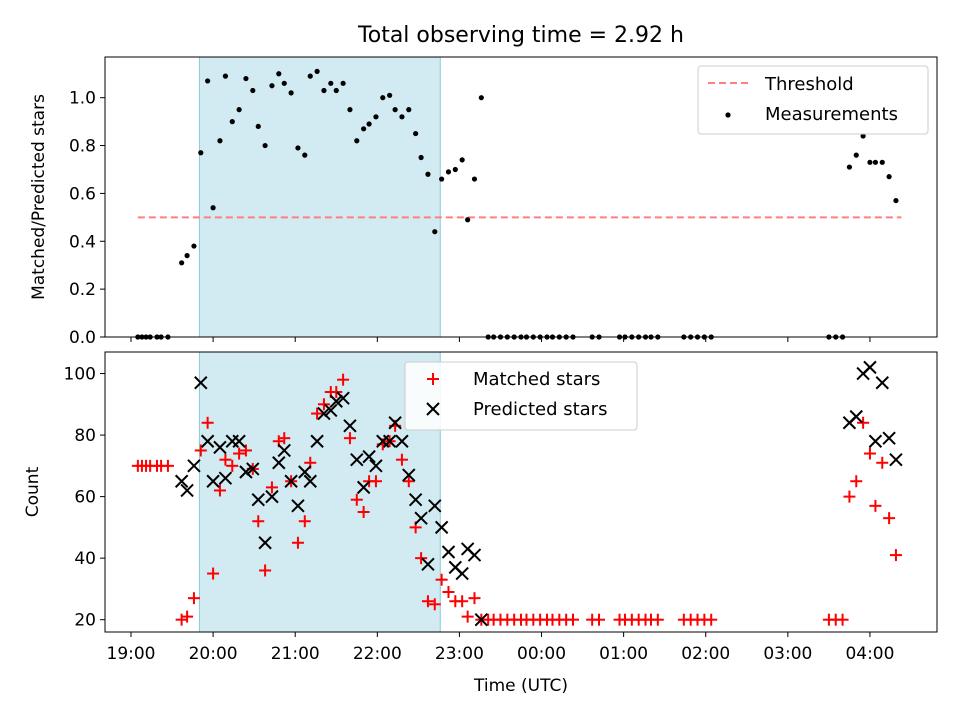 The width and height of the screenshot is (960, 720). I want to click on observing-window-shade, so click(319, 197).